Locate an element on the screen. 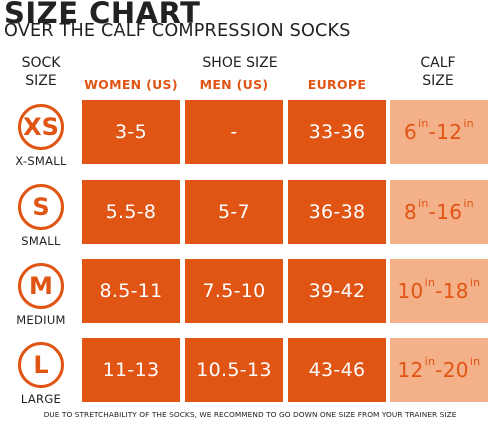 The image size is (500, 430). calf-size-header: CALF SIZE is located at coordinates (438, 72).